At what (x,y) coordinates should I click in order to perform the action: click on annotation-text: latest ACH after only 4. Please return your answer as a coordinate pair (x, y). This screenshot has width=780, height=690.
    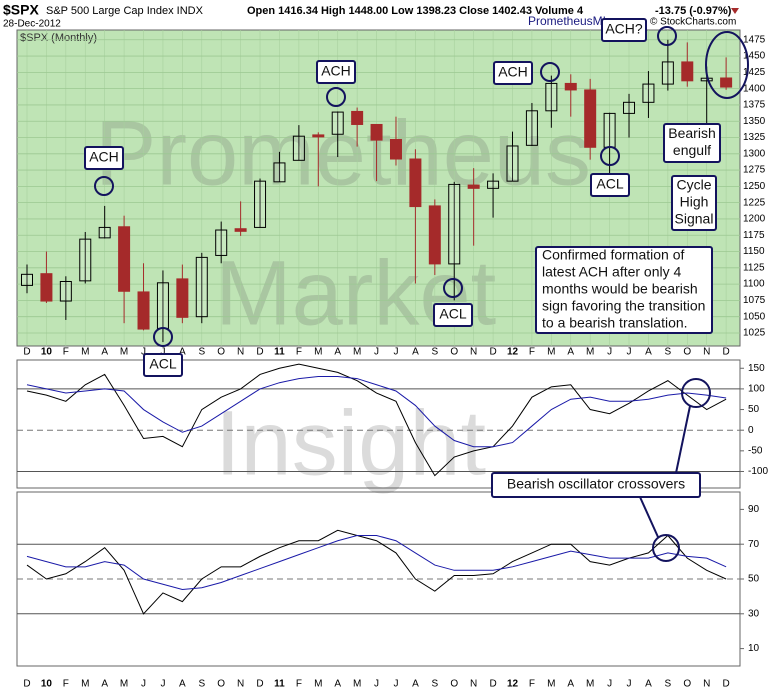
    Looking at the image, I should click on (612, 272).